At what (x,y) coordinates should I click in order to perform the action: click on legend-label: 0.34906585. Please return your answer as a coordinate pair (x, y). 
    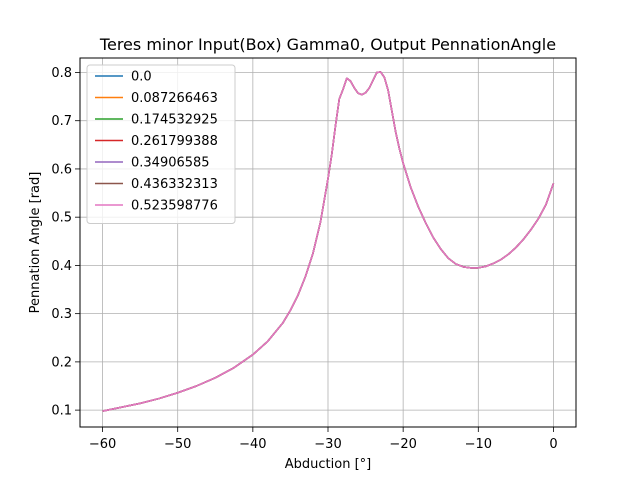
    Looking at the image, I should click on (170, 163).